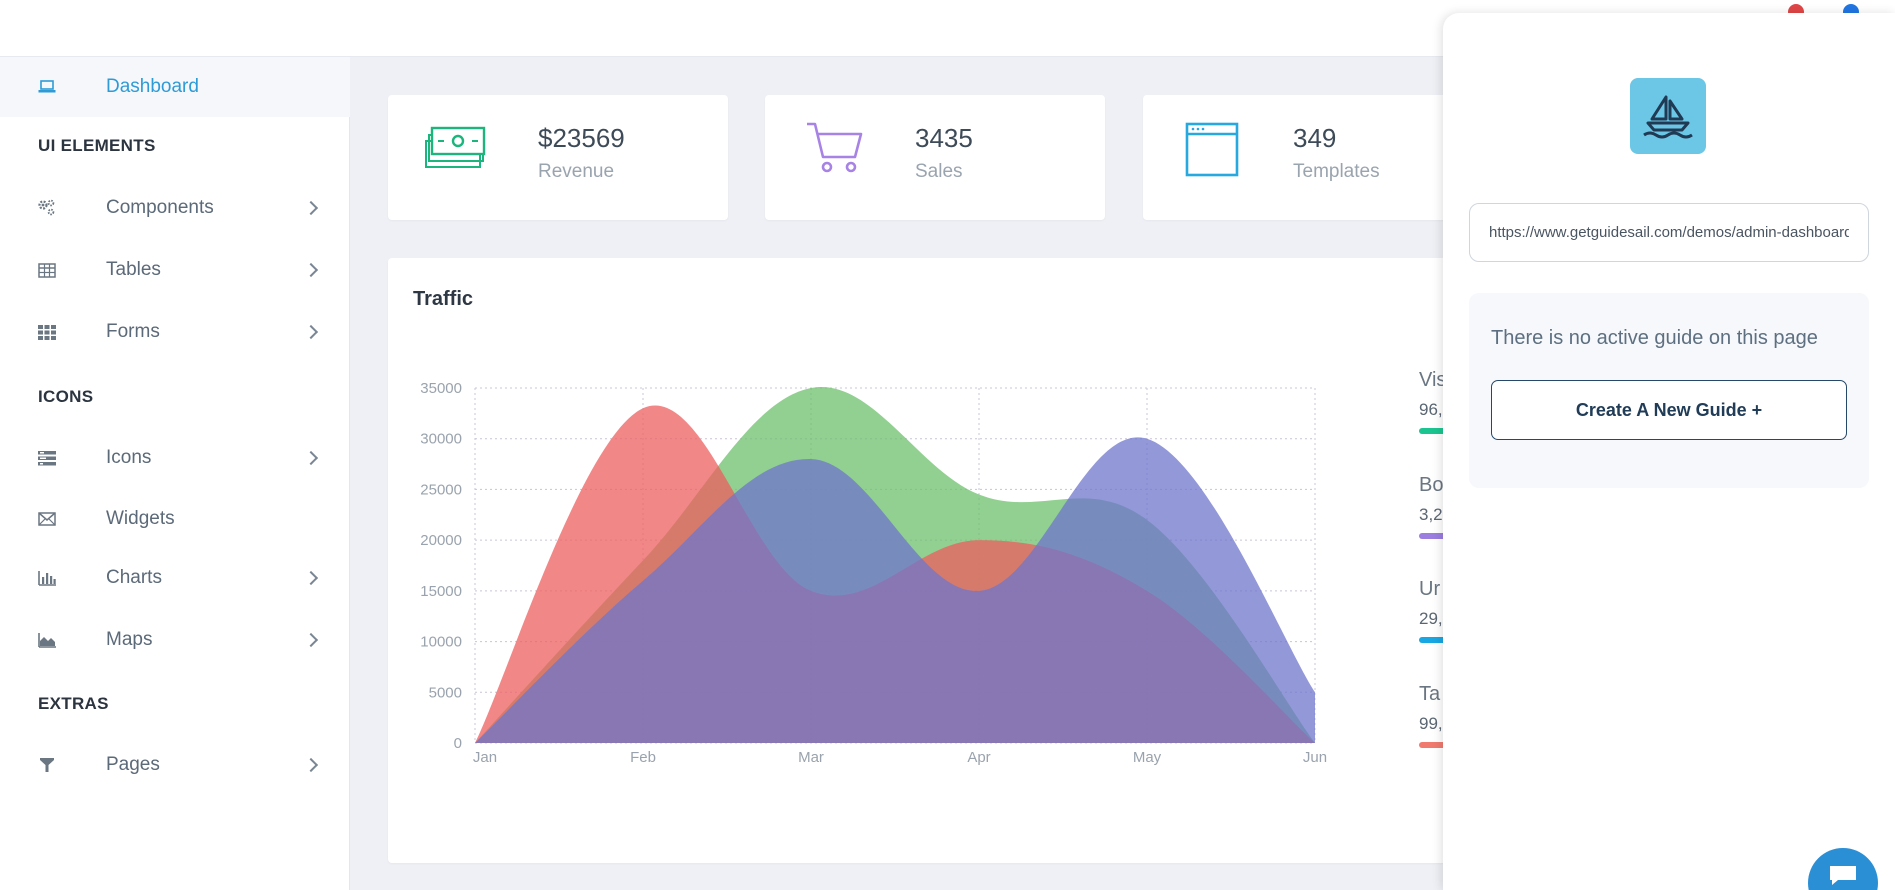 The width and height of the screenshot is (1895, 890). I want to click on create-guide-button: Create A New Guide +, so click(1669, 410).